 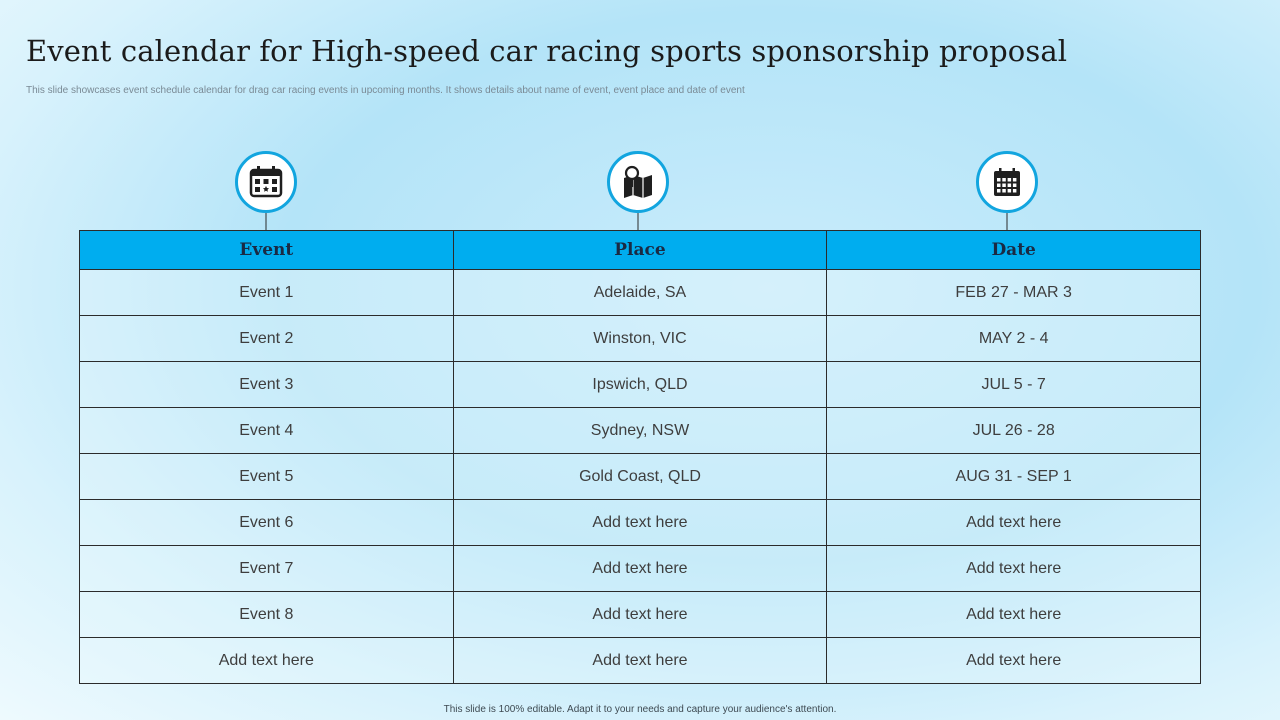 I want to click on header-place: Place, so click(x=640, y=250).